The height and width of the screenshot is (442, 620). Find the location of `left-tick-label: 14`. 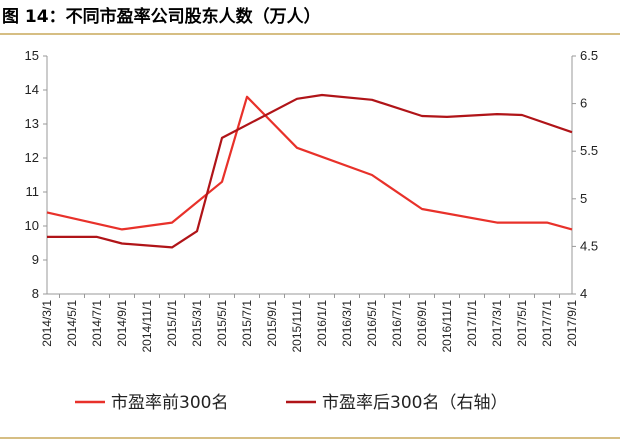

left-tick-label: 14 is located at coordinates (32, 89).